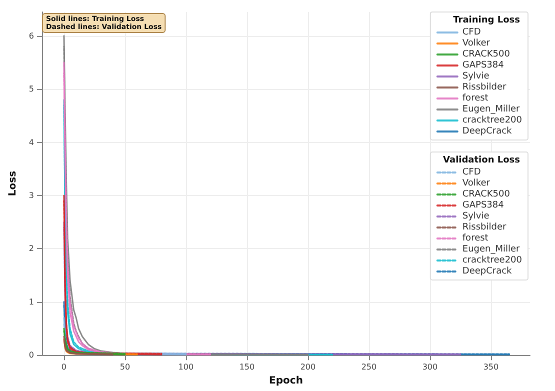 This screenshot has width=555, height=391. What do you see at coordinates (125, 367) in the screenshot?
I see `x-tick-label: 50` at bounding box center [125, 367].